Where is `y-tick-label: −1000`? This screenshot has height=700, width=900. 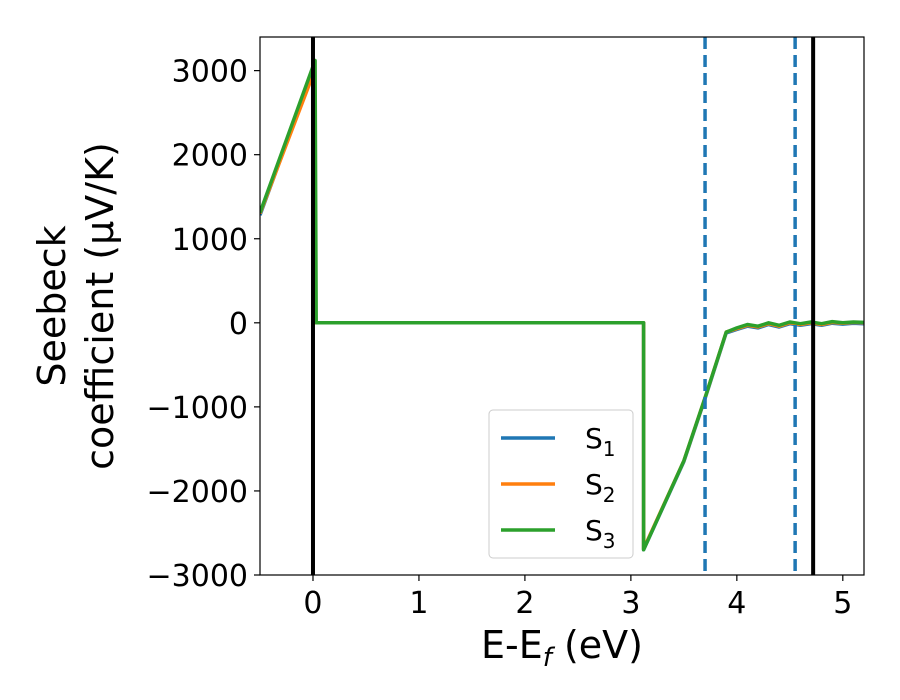 y-tick-label: −1000 is located at coordinates (197, 408).